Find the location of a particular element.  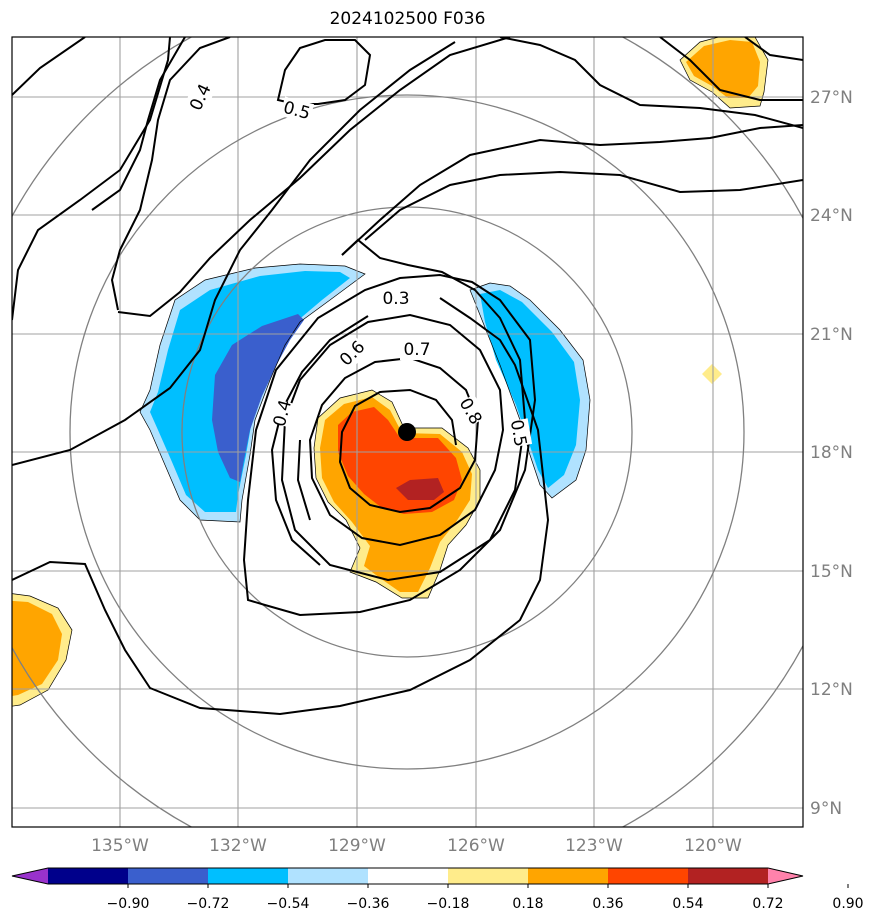

latitude-labels: 9°N 12°N 15°N 18°N 21°N 24°N 27°N is located at coordinates (831, 453).